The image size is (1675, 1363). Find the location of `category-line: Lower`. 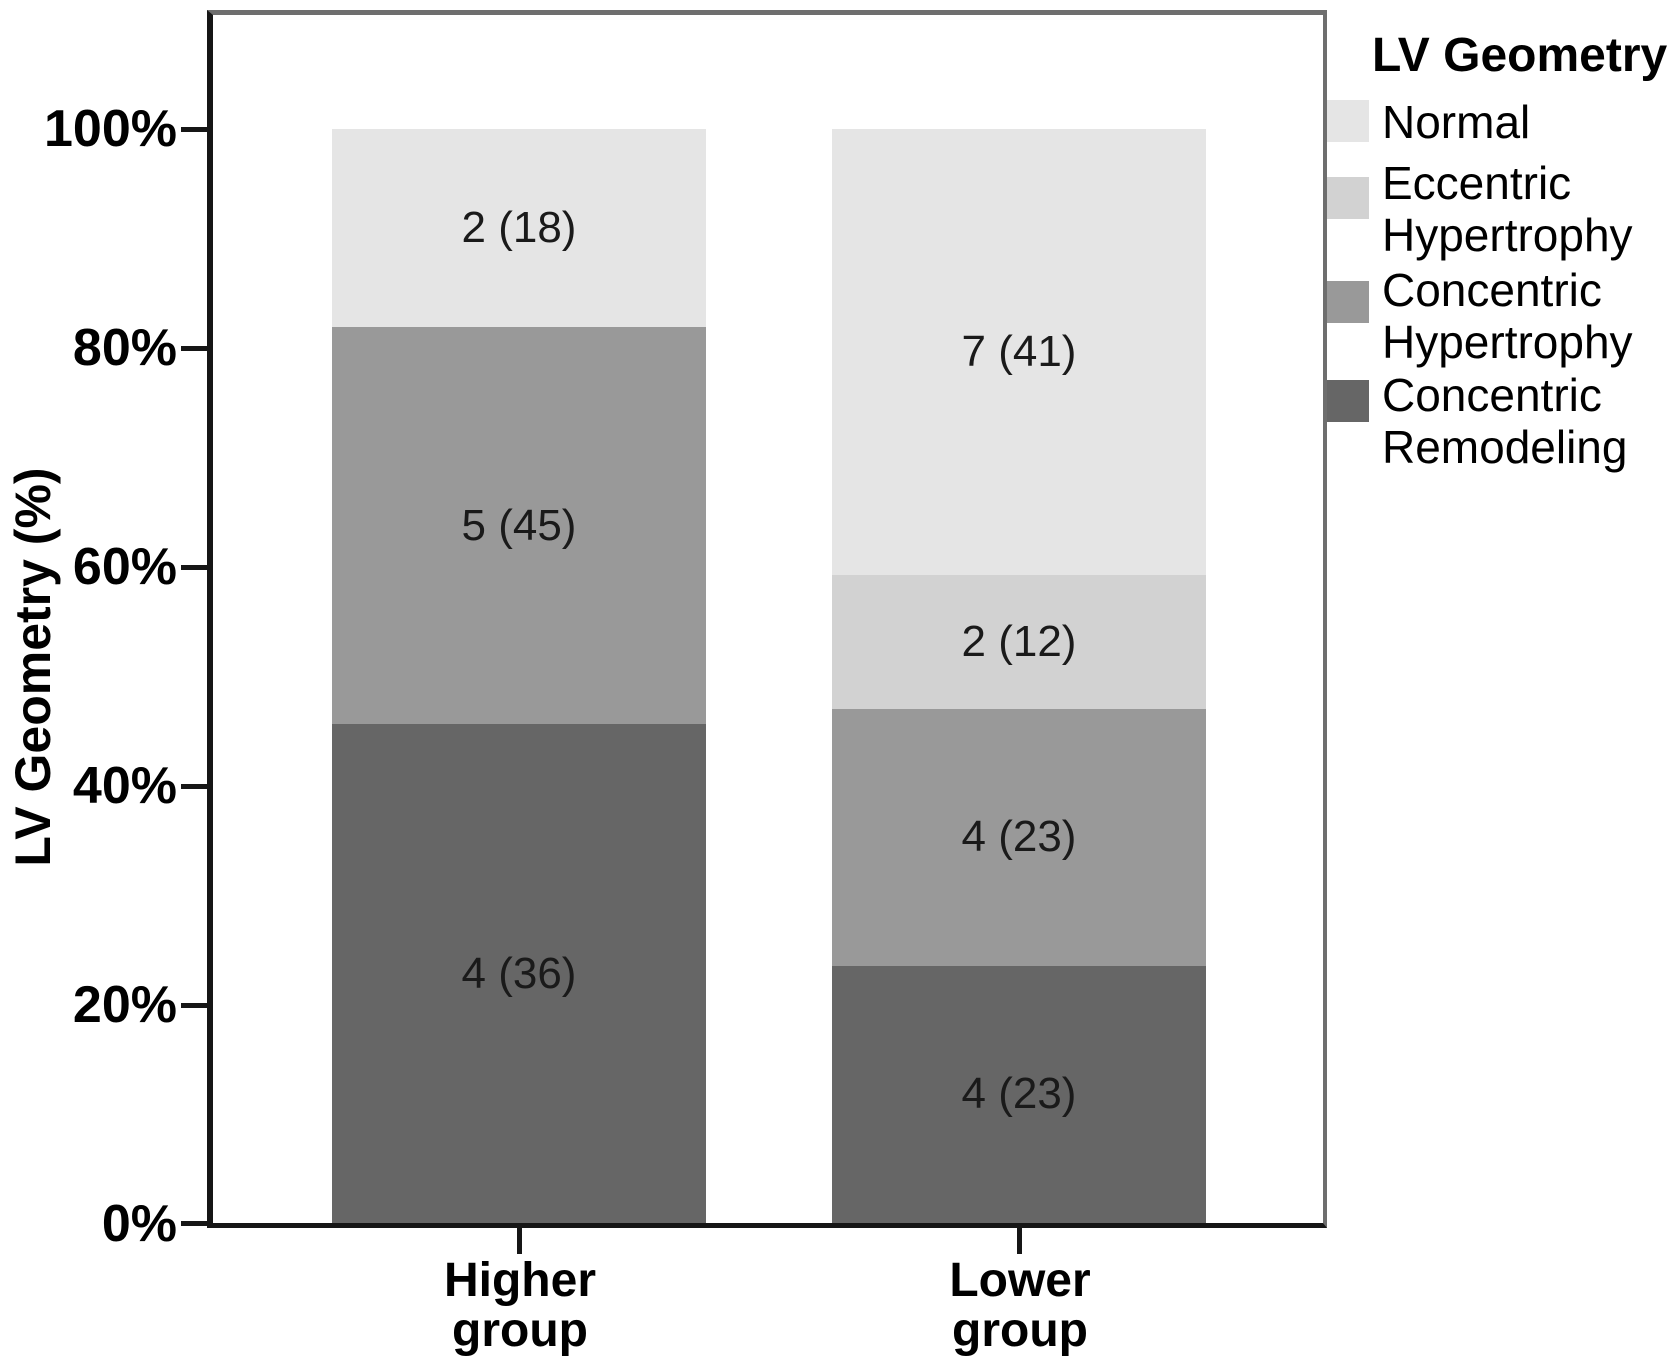

category-line: Lower is located at coordinates (1020, 1280).